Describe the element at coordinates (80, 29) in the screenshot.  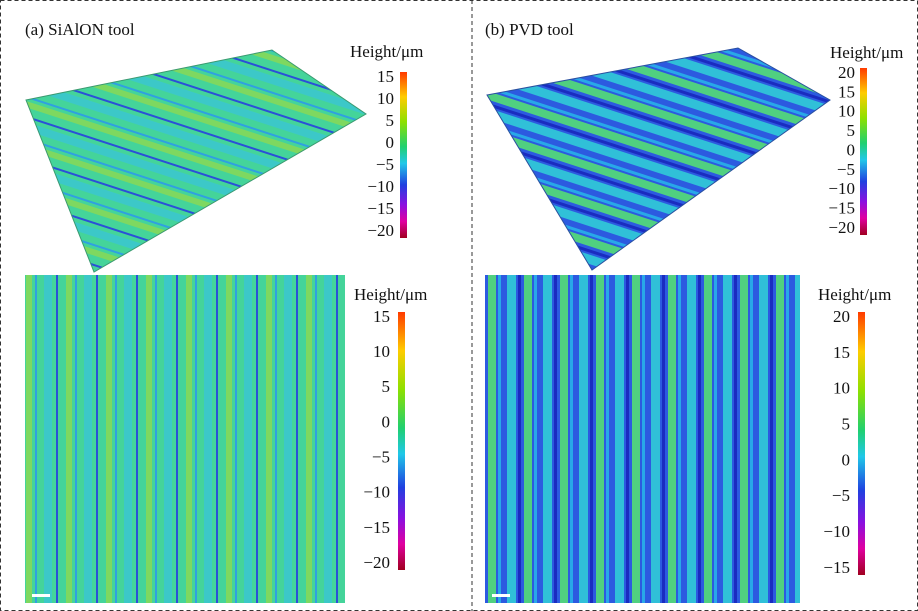
I see `panel-title: (a) SiAlON tool` at that location.